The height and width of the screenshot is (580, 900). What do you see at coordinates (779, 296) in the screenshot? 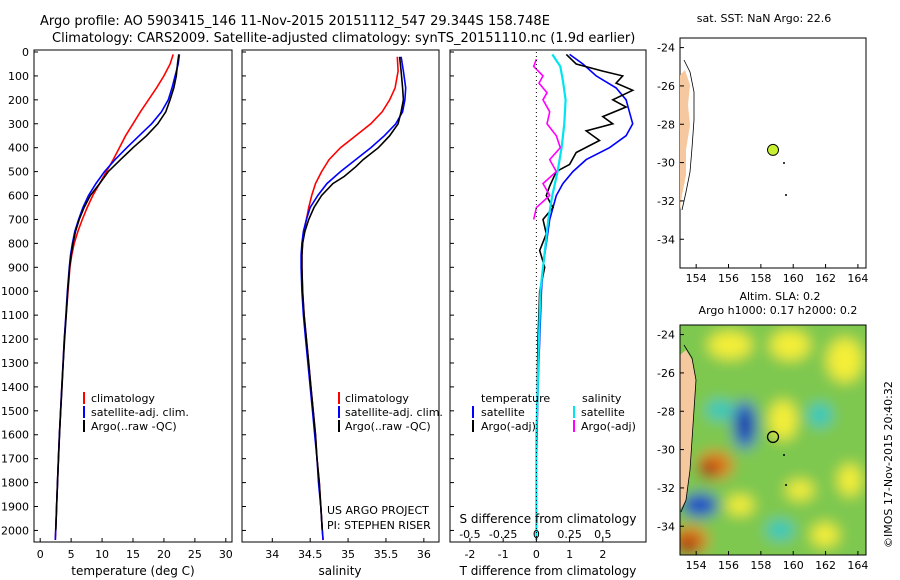
I see `sla-title-line1: Altim. SLA: 0.2` at bounding box center [779, 296].